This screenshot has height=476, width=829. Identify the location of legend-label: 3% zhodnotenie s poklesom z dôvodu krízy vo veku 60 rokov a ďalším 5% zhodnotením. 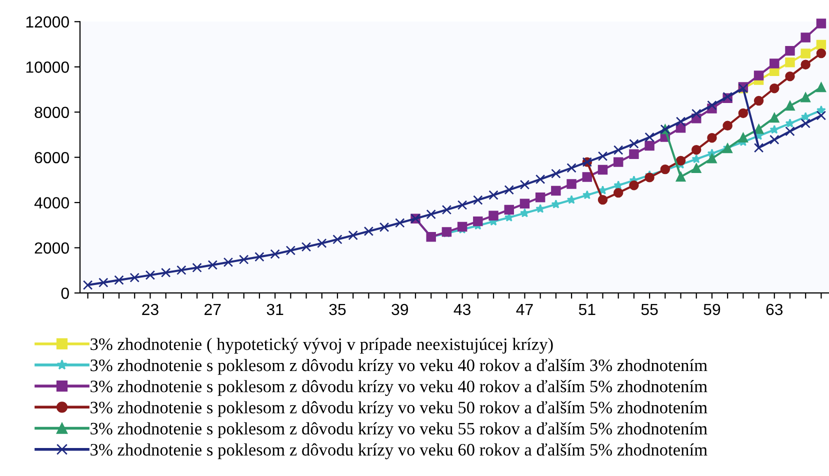
(399, 451).